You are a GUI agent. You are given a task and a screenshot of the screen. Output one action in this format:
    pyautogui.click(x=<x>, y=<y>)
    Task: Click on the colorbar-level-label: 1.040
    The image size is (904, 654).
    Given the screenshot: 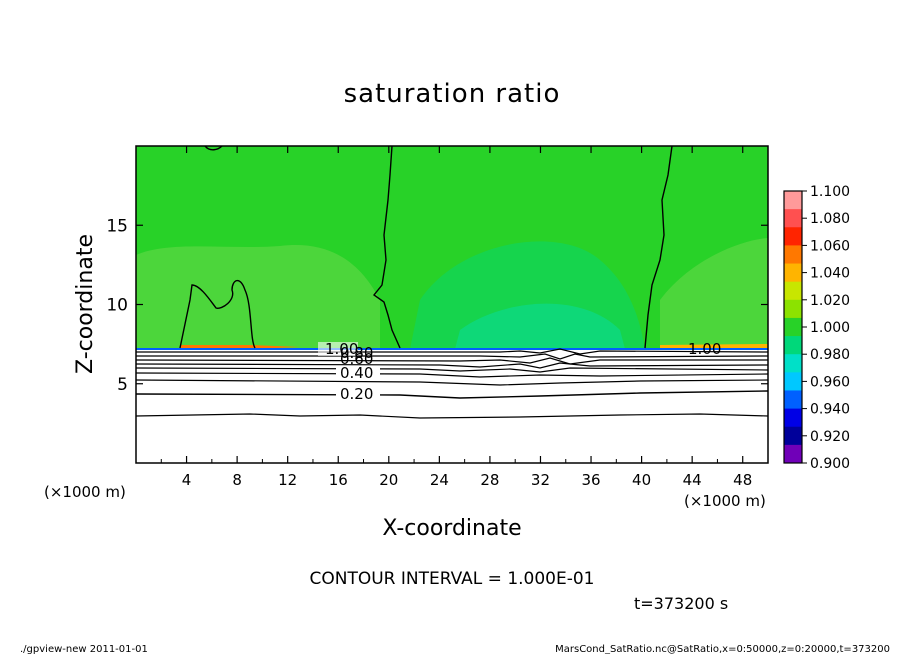 What is the action you would take?
    pyautogui.click(x=830, y=274)
    